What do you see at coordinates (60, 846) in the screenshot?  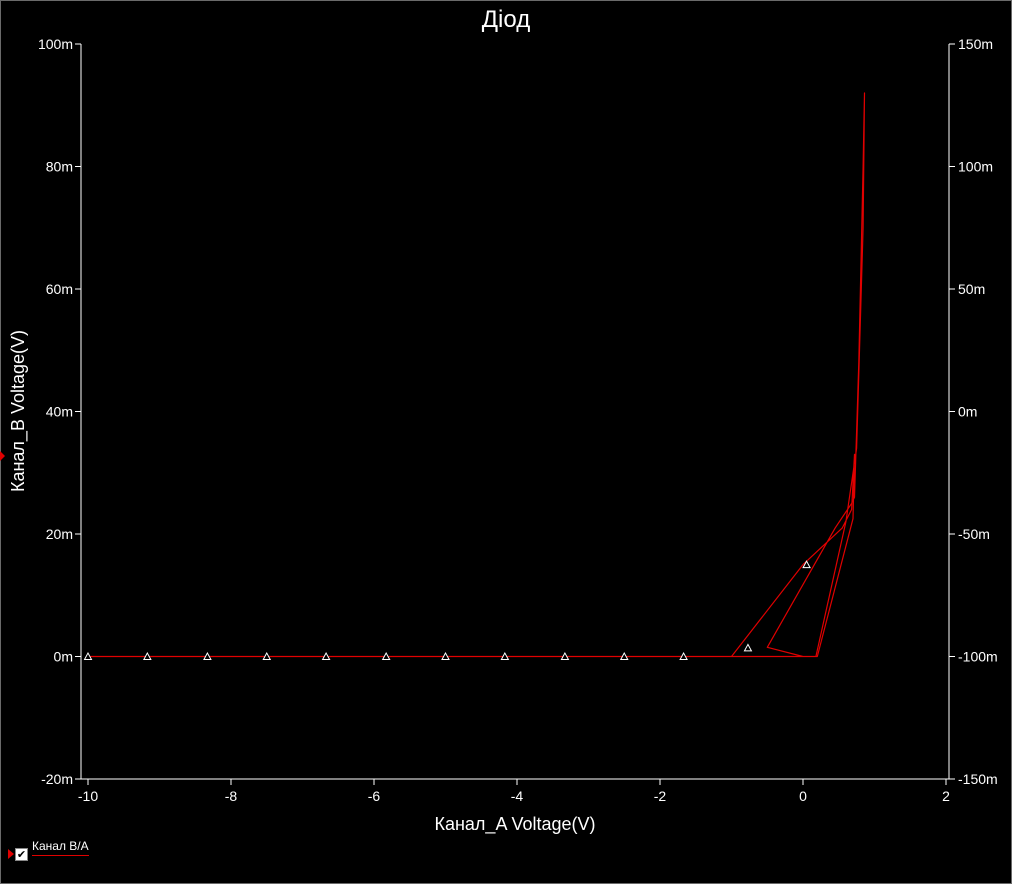 I see `legend-label: Канал B/A` at bounding box center [60, 846].